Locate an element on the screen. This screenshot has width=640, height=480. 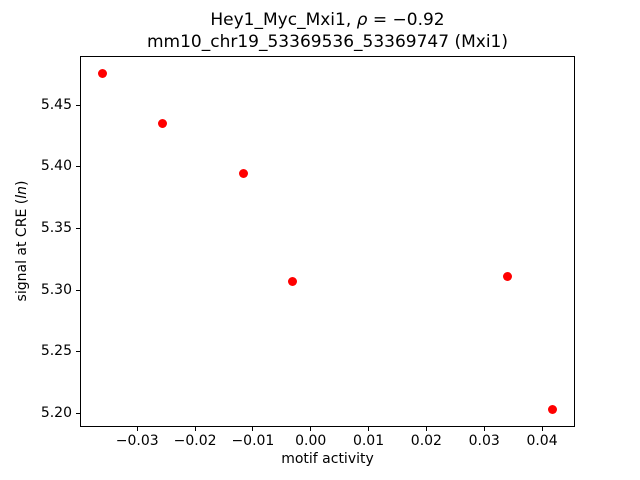
y-axis-label-italic: ln is located at coordinates (22, 192).